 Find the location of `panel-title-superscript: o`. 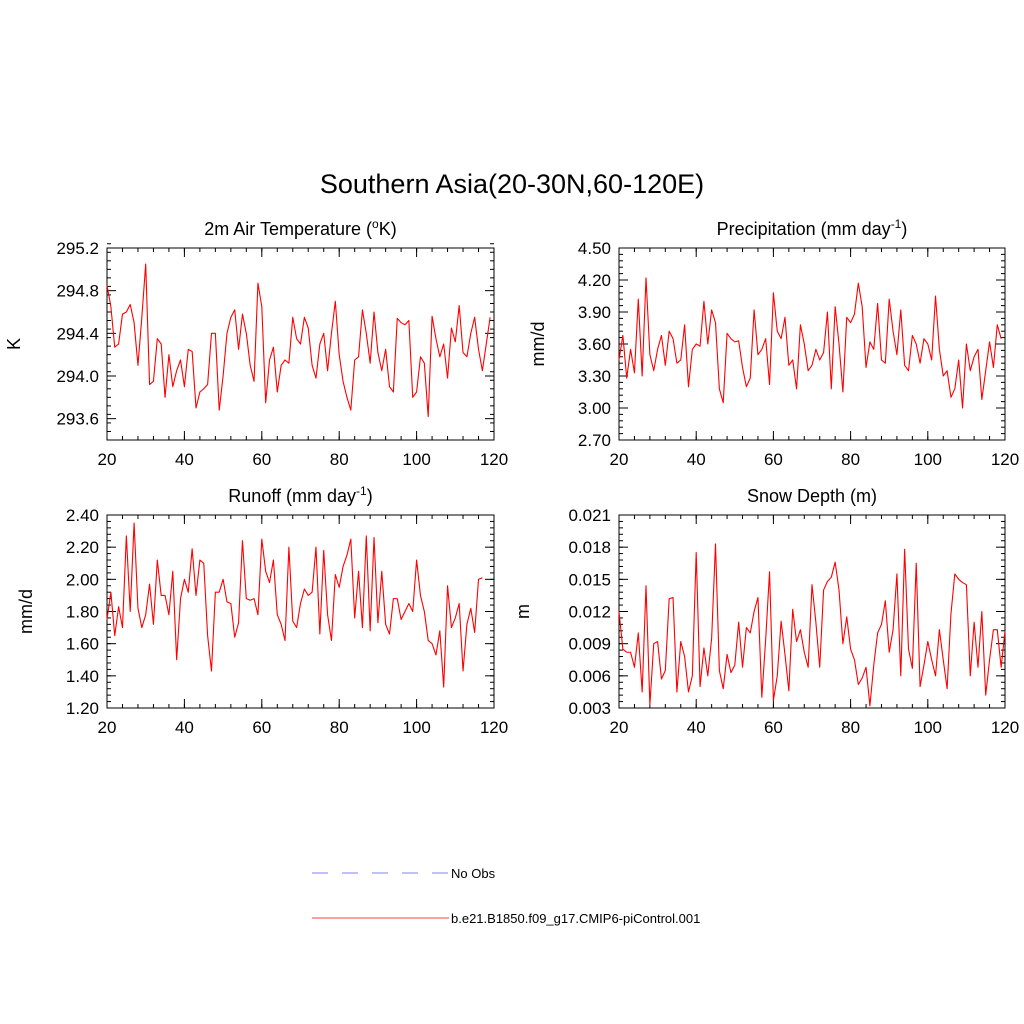

panel-title-superscript: o is located at coordinates (375, 224).